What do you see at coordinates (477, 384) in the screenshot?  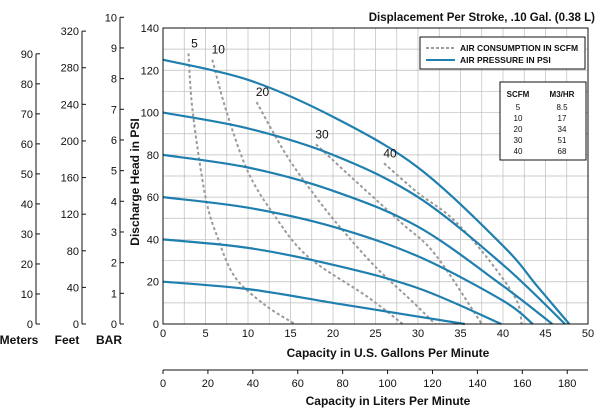 I see `secondary-x-tick-label: 140` at bounding box center [477, 384].